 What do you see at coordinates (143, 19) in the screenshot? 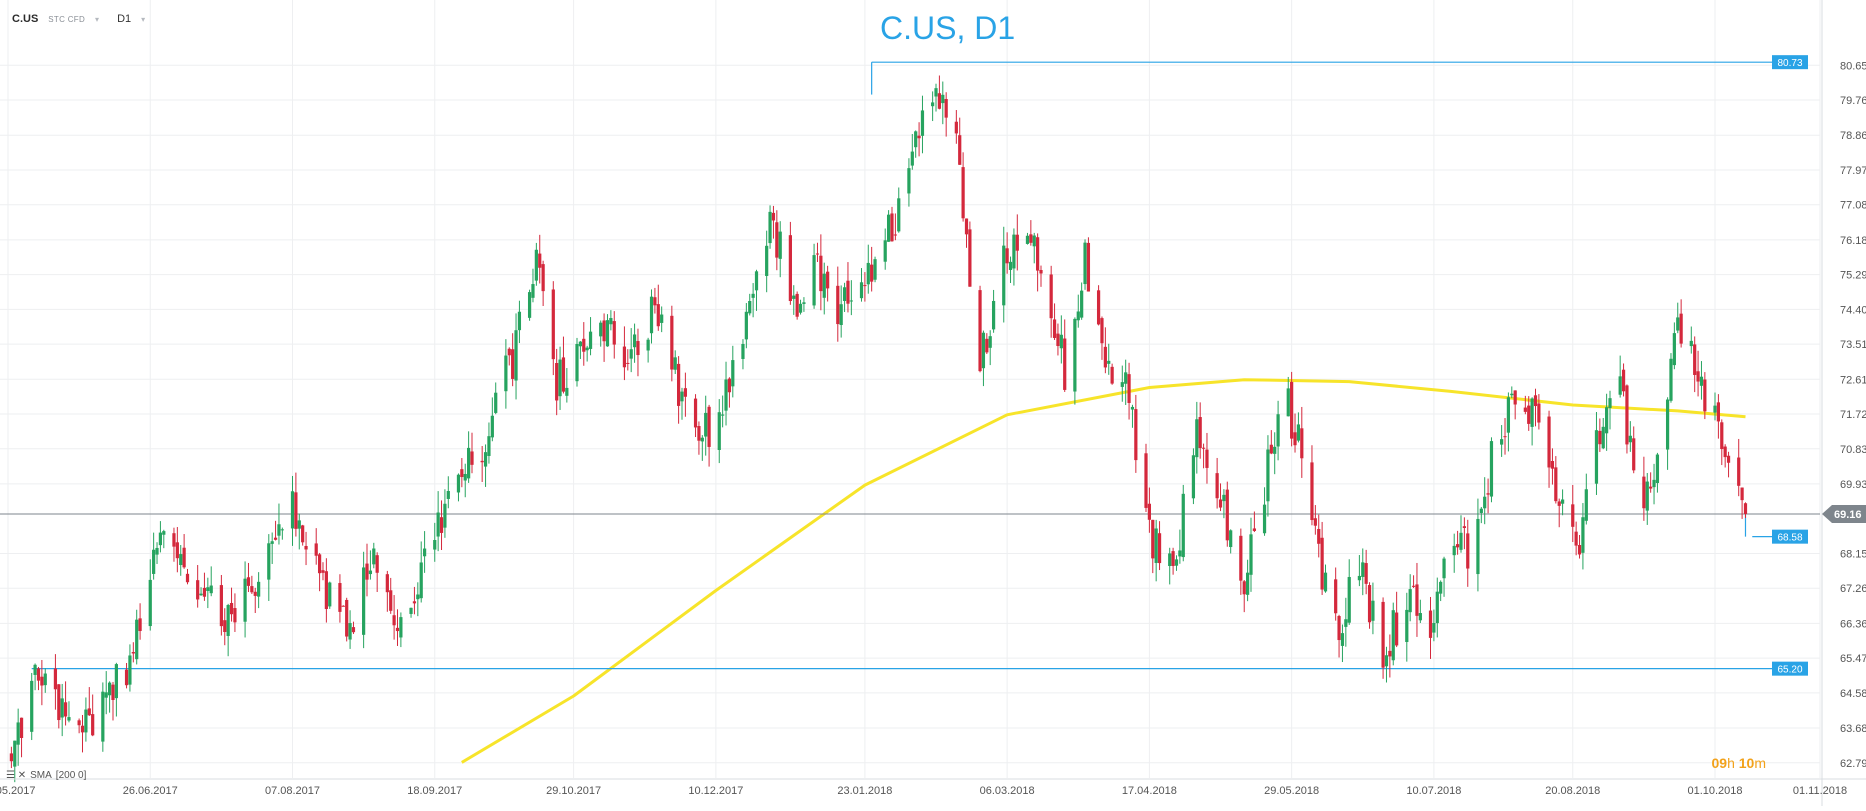
I see `timeframe-dropdown-icon: ▾` at bounding box center [143, 19].